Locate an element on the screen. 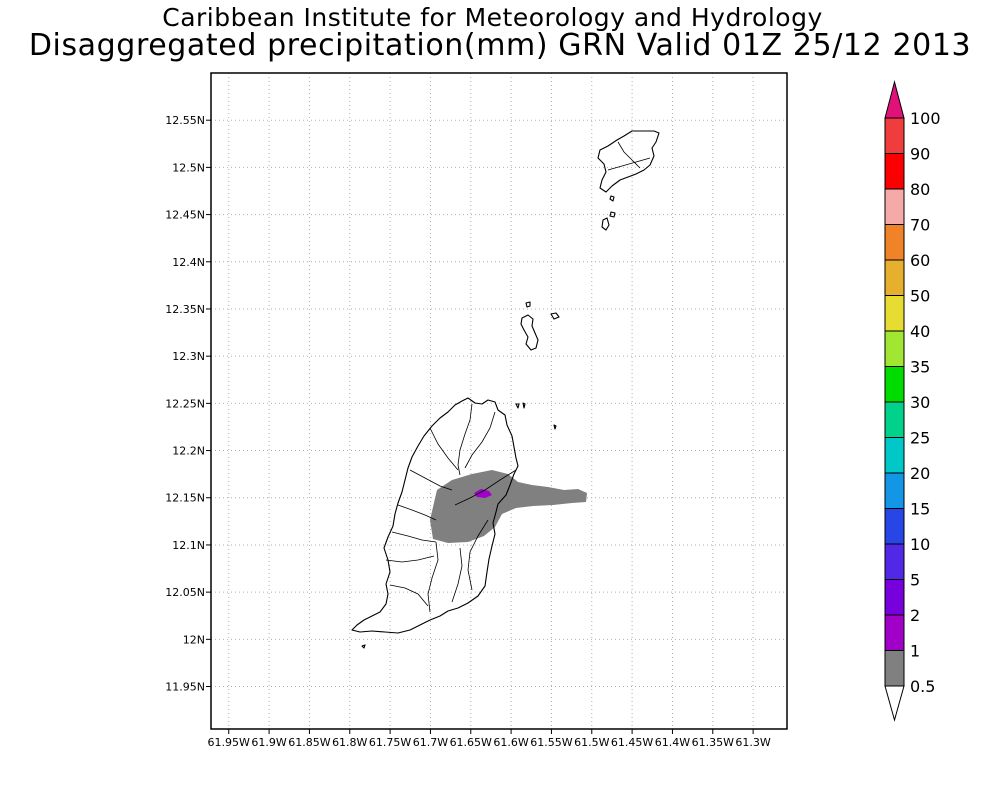  x-tick-label: 61.65W is located at coordinates (471, 742).